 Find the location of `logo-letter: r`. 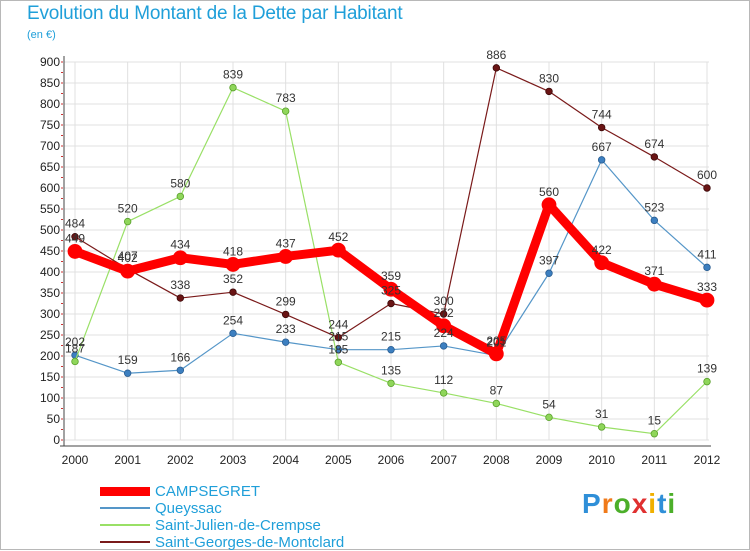

logo-letter: r is located at coordinates (607, 503).